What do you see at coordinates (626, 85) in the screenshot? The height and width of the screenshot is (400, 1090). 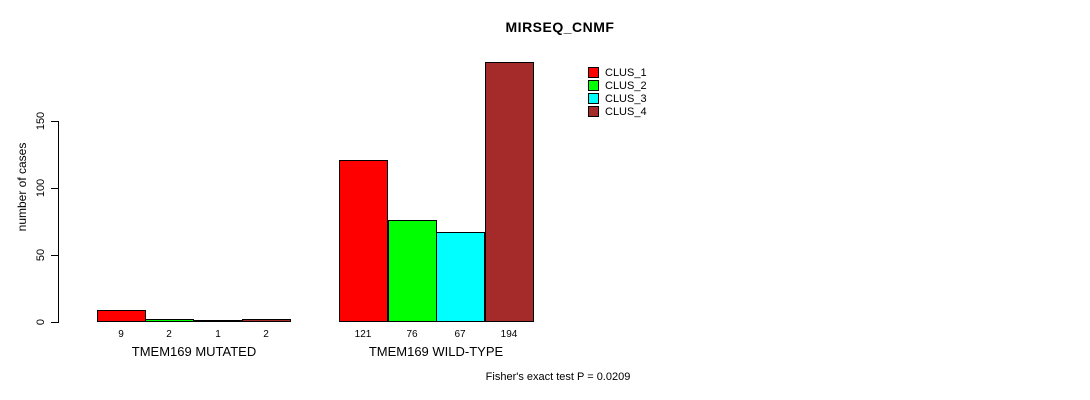 I see `legend-label: CLUS_2` at bounding box center [626, 85].